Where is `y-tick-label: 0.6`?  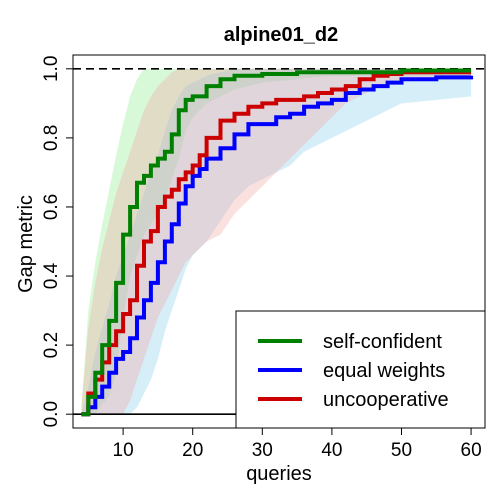
y-tick-label: 0.6 is located at coordinates (51, 207).